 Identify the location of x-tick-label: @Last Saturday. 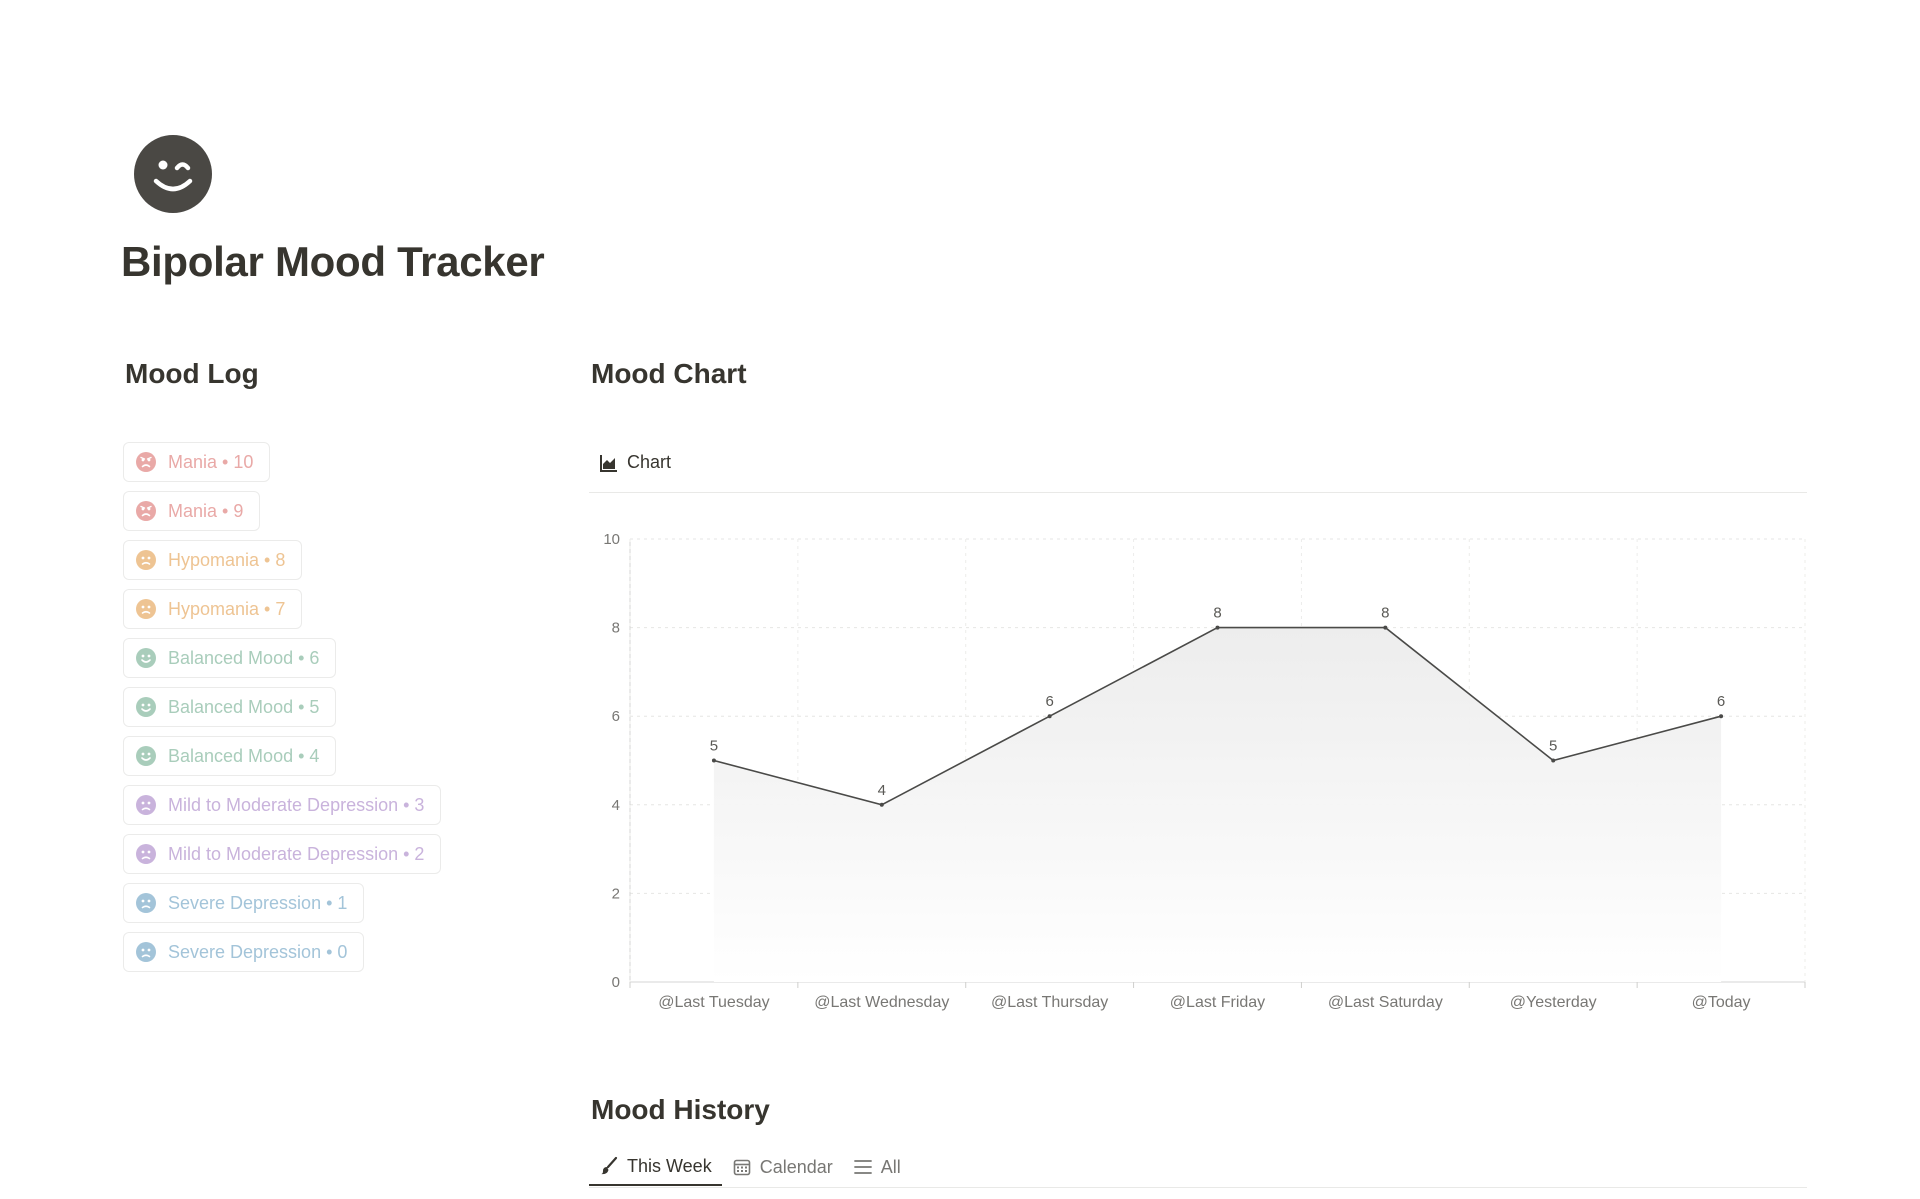
(1385, 1002).